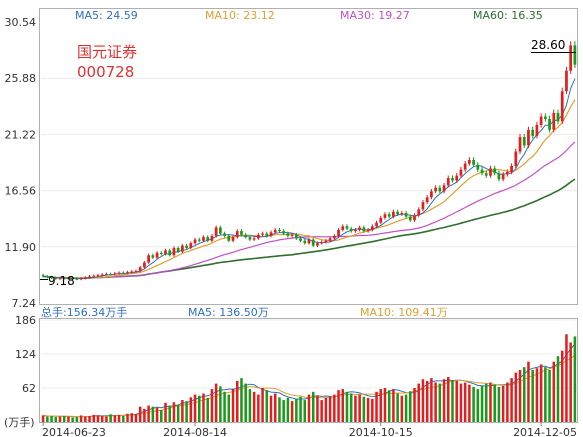  Describe the element at coordinates (548, 45) in the screenshot. I see `high-annotation: 28.60` at that location.